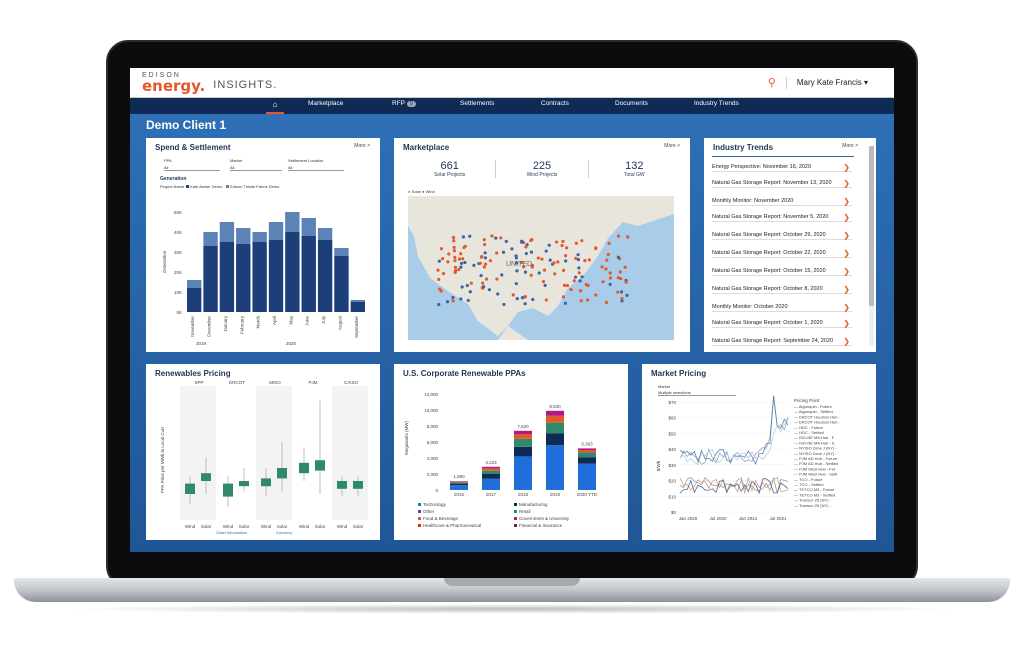 Image resolution: width=1024 pixels, height=661 pixels. What do you see at coordinates (284, 532) in the screenshot?
I see `currency-link: Currency` at bounding box center [284, 532].